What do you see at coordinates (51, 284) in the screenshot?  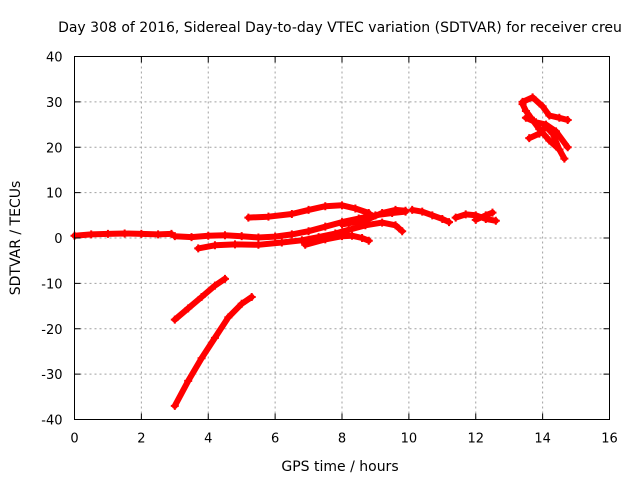 I see `y-tick-label: -10` at bounding box center [51, 284].